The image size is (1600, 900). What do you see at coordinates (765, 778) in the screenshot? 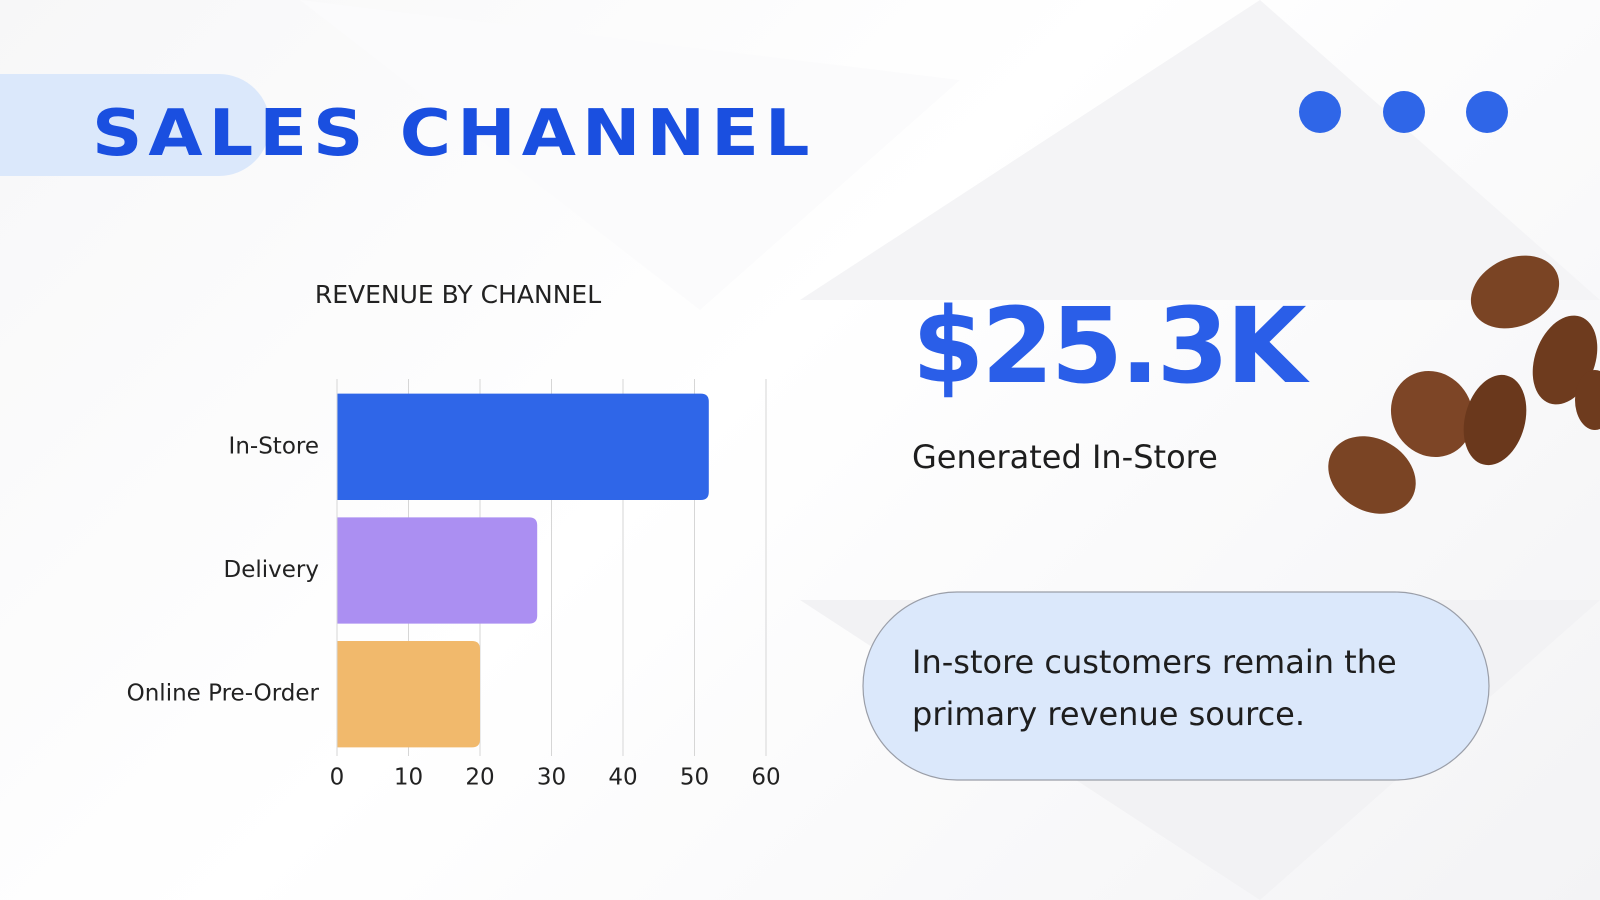
I see `x-tick-label: 60` at bounding box center [765, 778].